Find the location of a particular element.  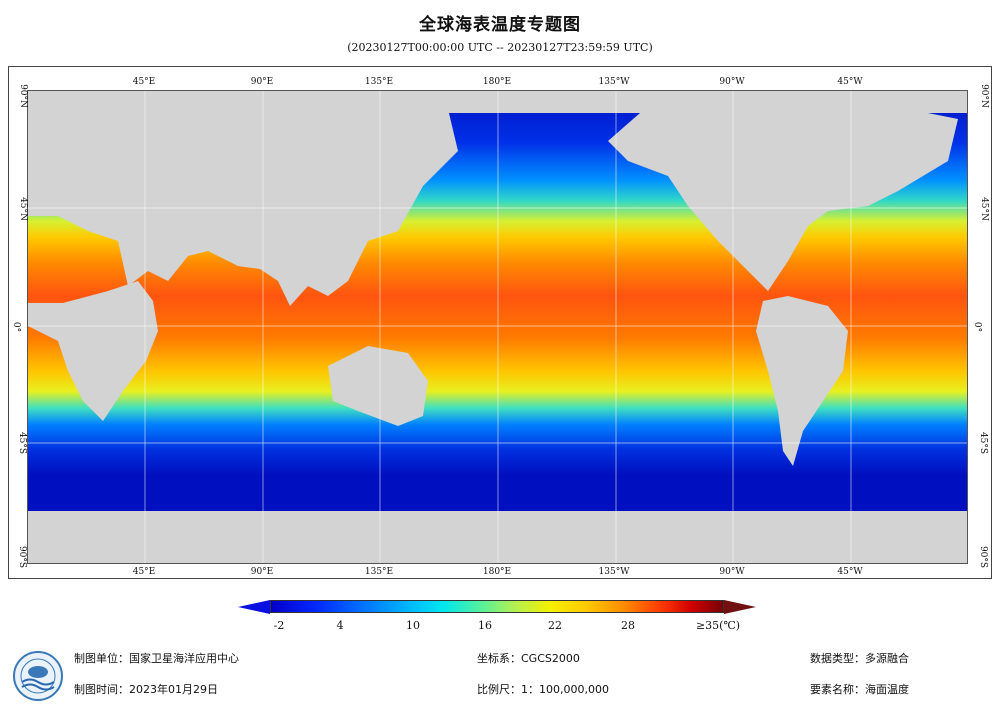

colorbar-label: 4 is located at coordinates (340, 625).